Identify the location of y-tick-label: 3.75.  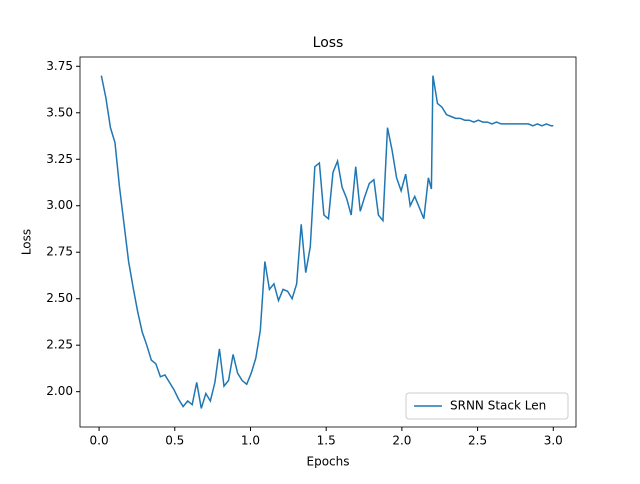
(59, 66).